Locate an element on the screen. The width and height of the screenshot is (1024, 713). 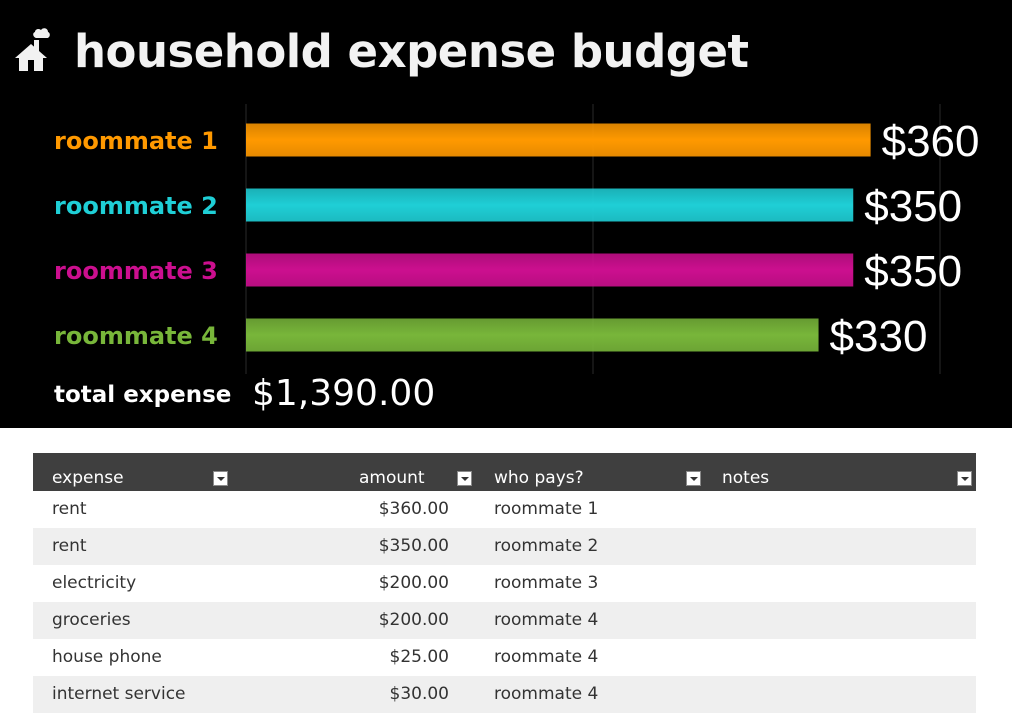
bar-category-label: roommate 2 is located at coordinates (136, 206).